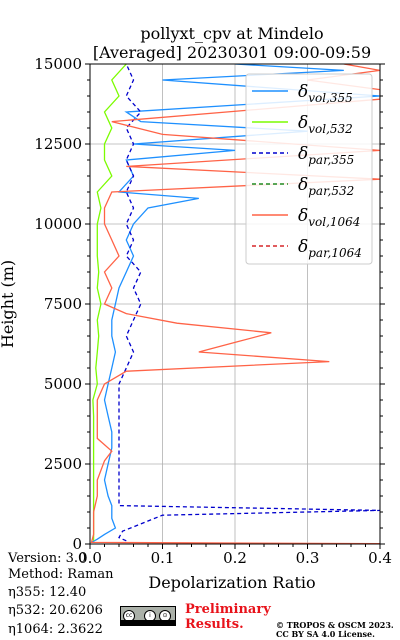  What do you see at coordinates (232, 52) in the screenshot?
I see `chart-subtitle: [Averaged] 20230301 09:00-09:59` at bounding box center [232, 52].